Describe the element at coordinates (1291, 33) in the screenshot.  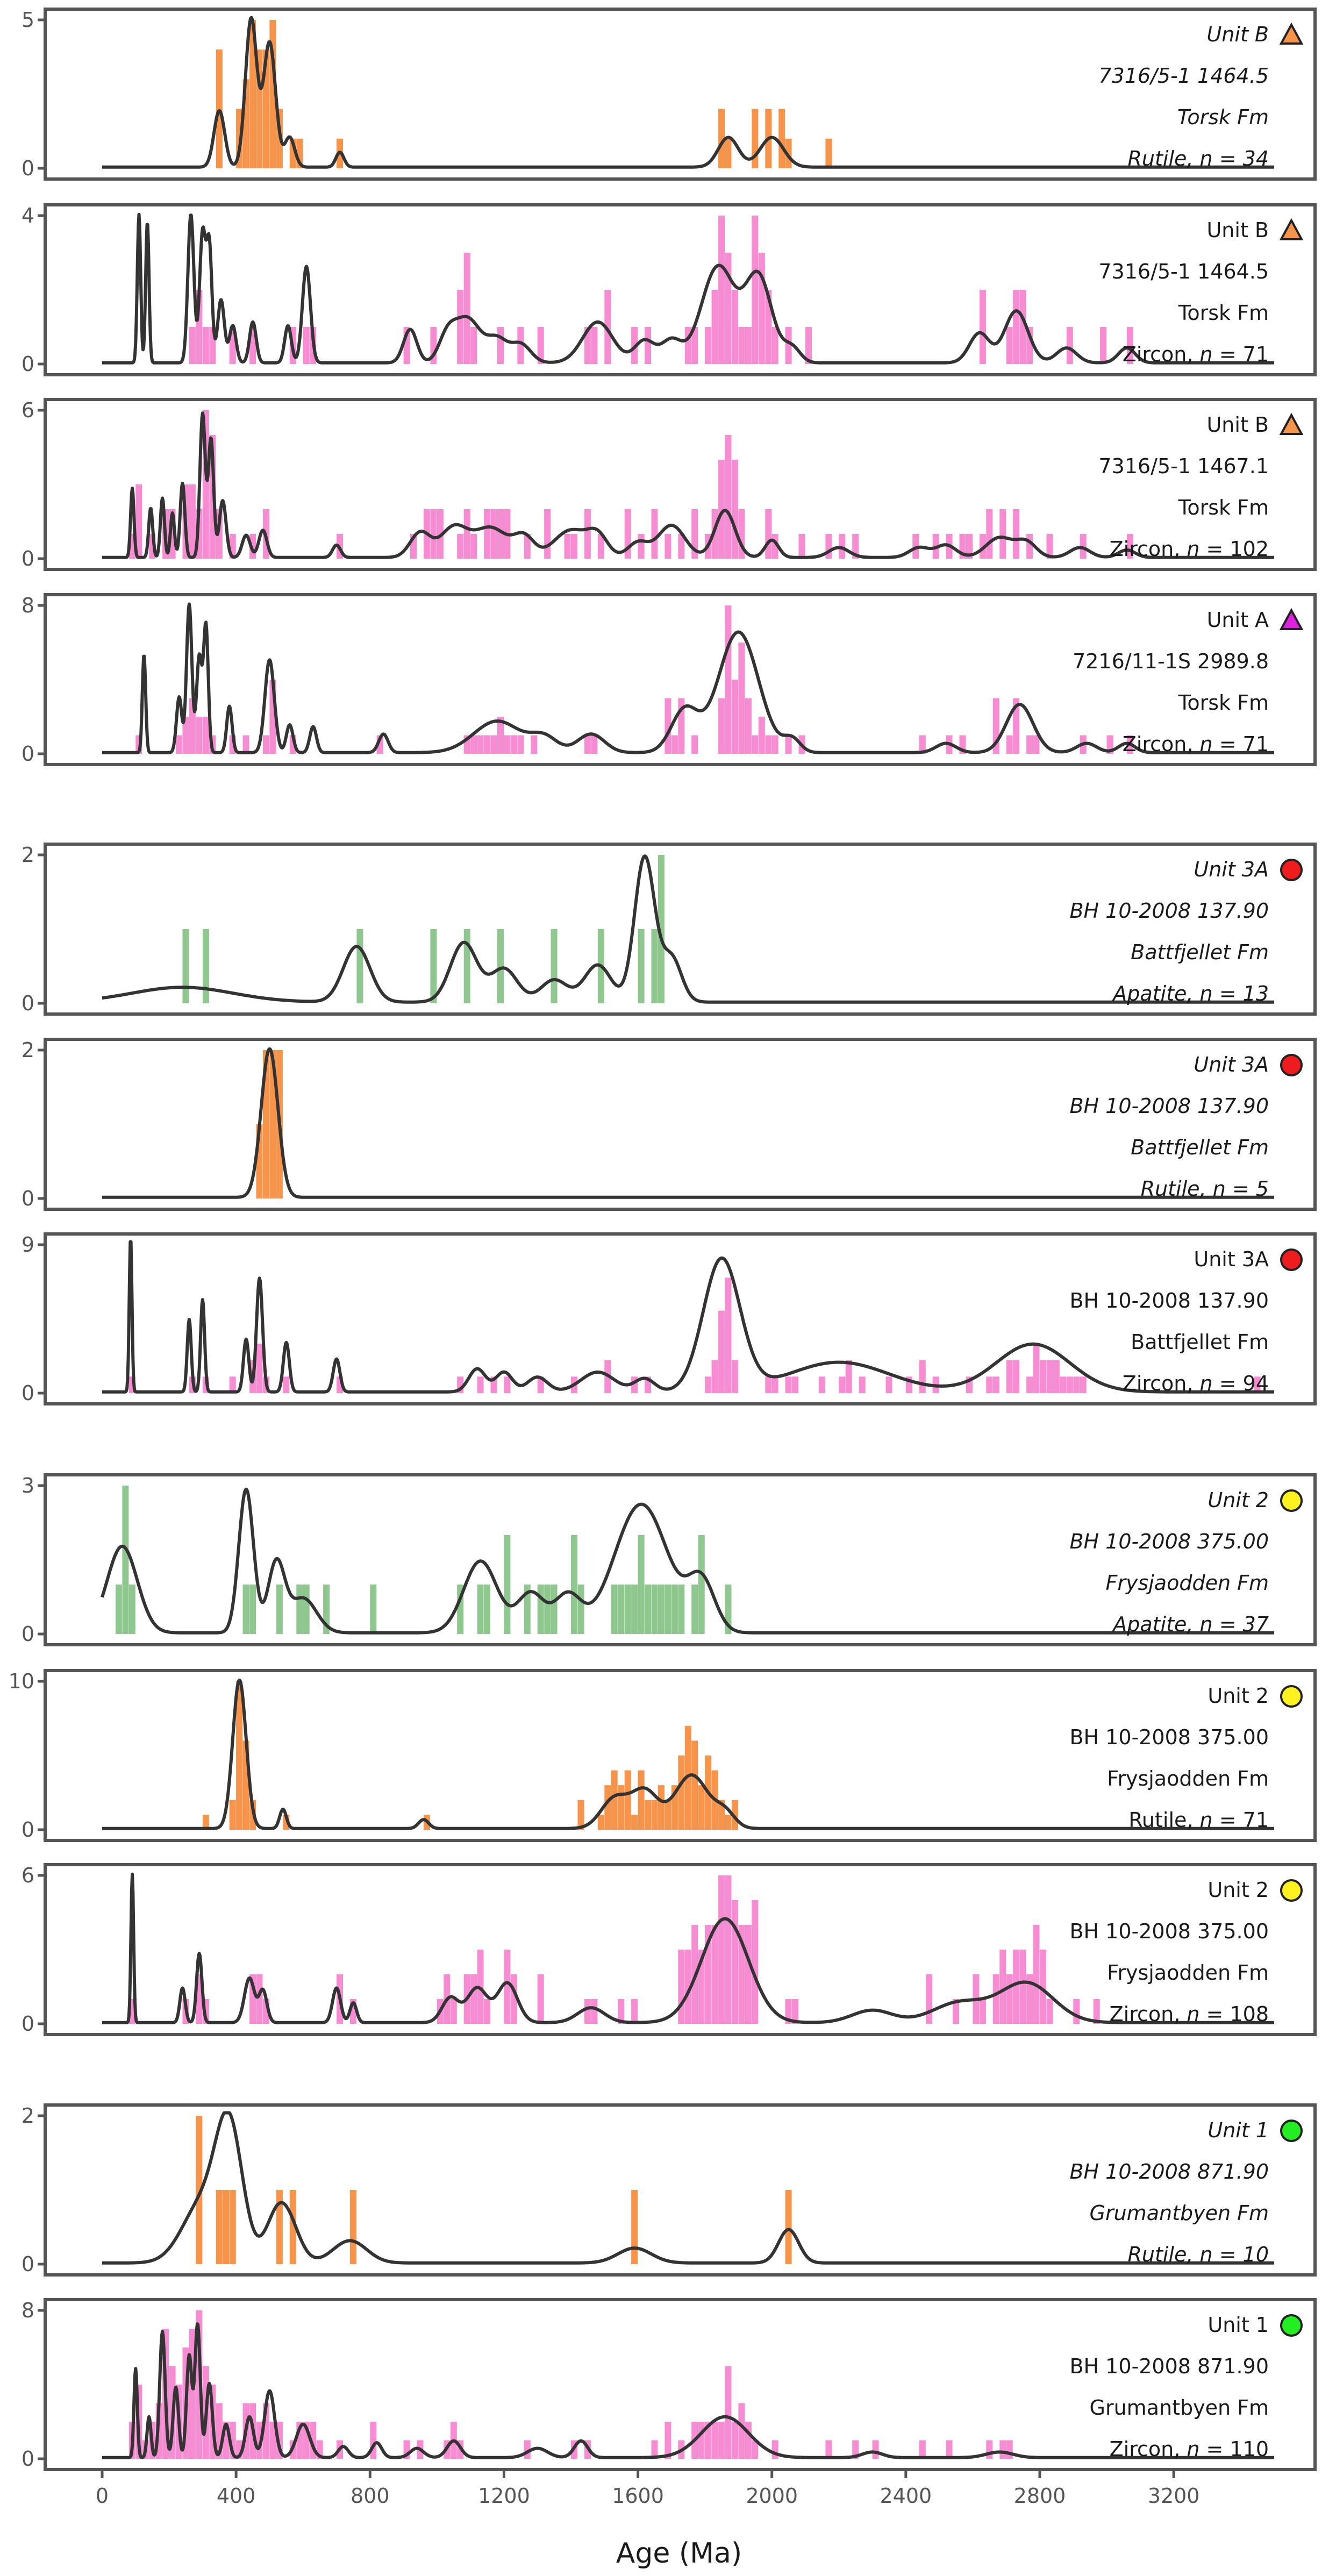
I see `triangle-marker-icon` at that location.